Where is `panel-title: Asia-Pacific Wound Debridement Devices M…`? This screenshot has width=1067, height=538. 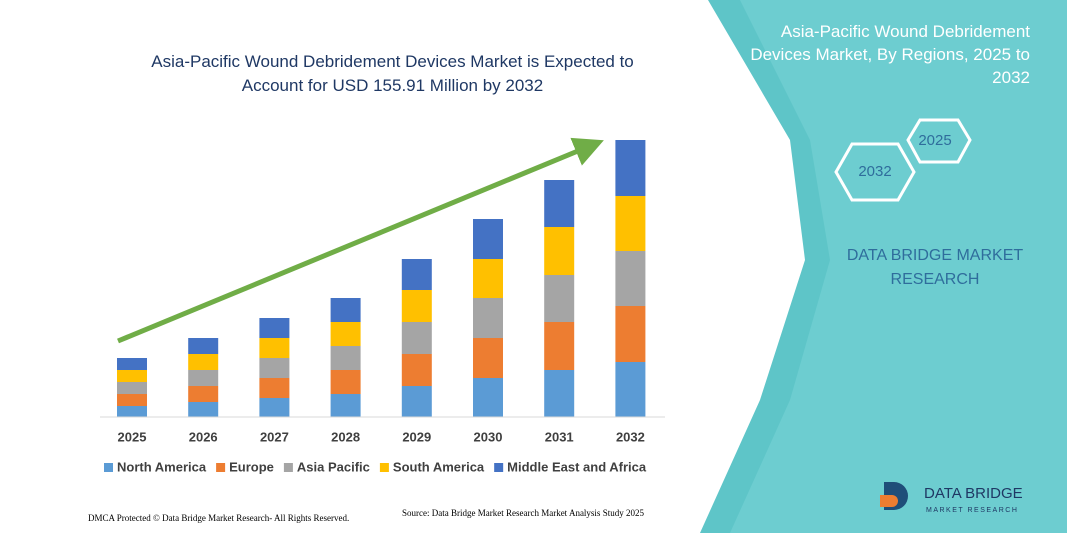
panel-title: Asia-Pacific Wound Debridement Devices M… is located at coordinates (890, 54).